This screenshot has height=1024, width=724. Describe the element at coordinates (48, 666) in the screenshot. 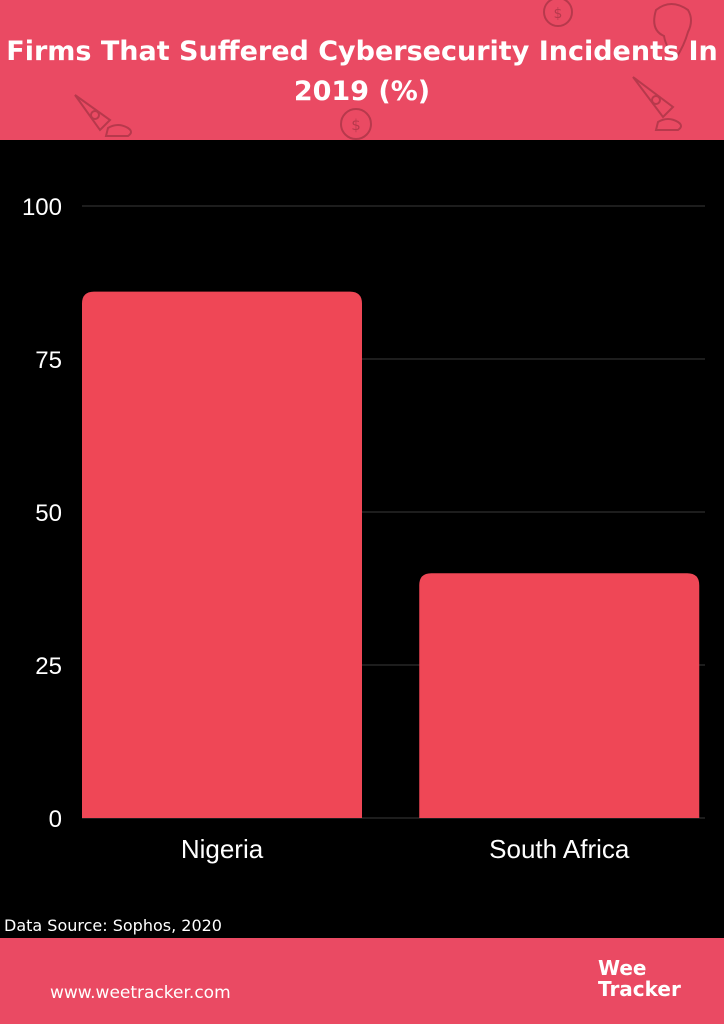

I see `y-tick-label: 25` at that location.